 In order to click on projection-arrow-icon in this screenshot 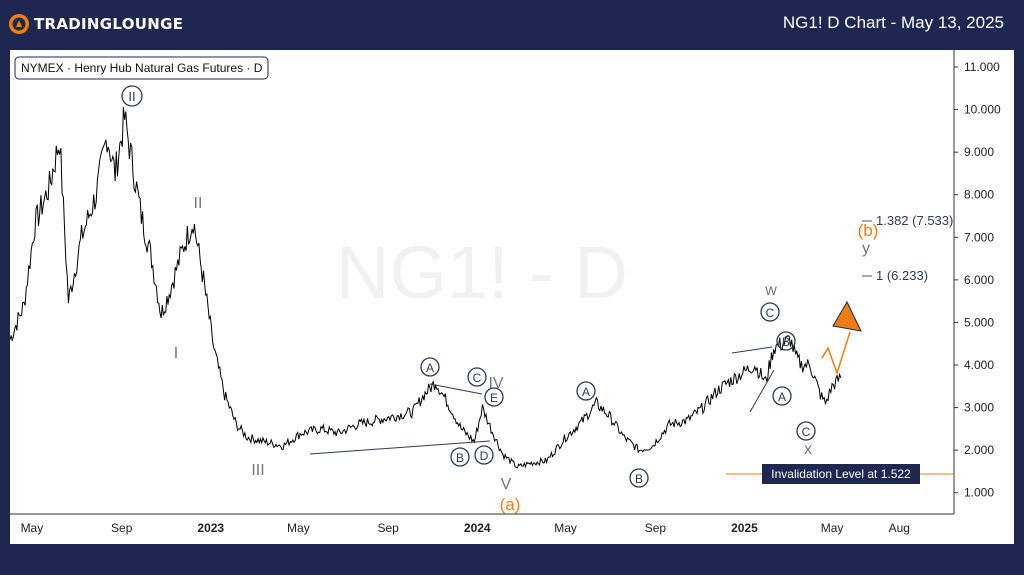, I will do `click(847, 316)`.